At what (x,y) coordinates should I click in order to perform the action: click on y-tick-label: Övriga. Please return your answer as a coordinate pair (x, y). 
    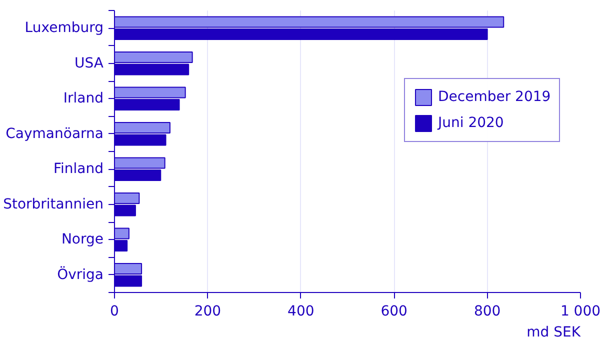
    Looking at the image, I should click on (80, 274).